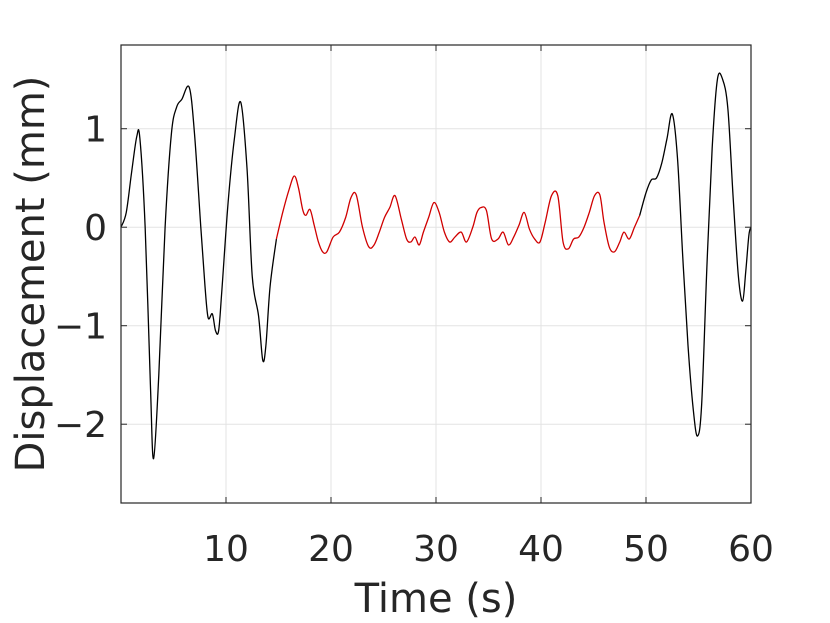 The height and width of the screenshot is (623, 830). What do you see at coordinates (95, 130) in the screenshot?
I see `y-tick-label: 1` at bounding box center [95, 130].